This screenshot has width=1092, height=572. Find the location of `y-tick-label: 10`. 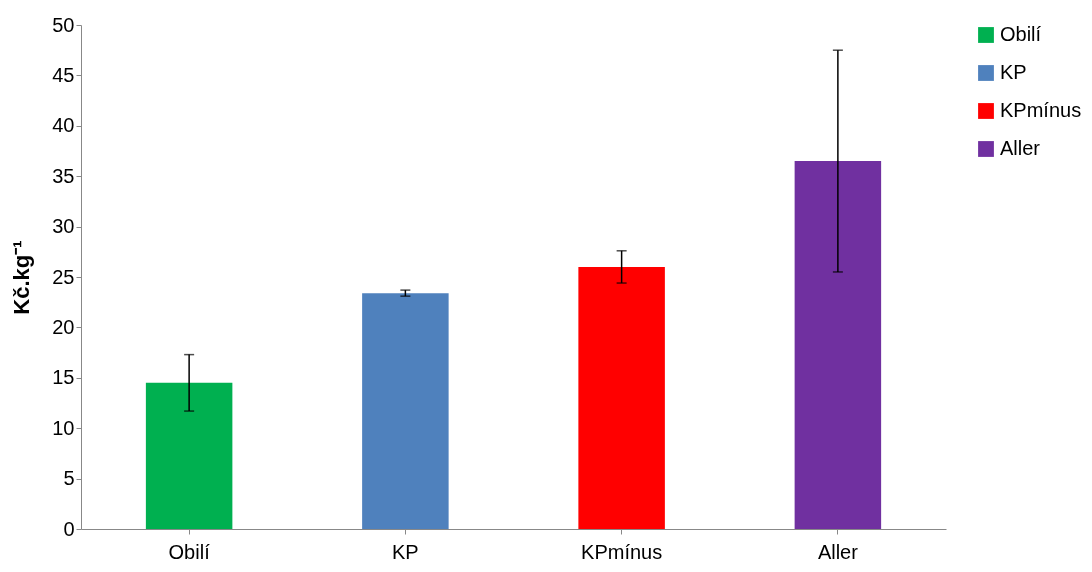

y-tick-label: 10 is located at coordinates (63, 427).